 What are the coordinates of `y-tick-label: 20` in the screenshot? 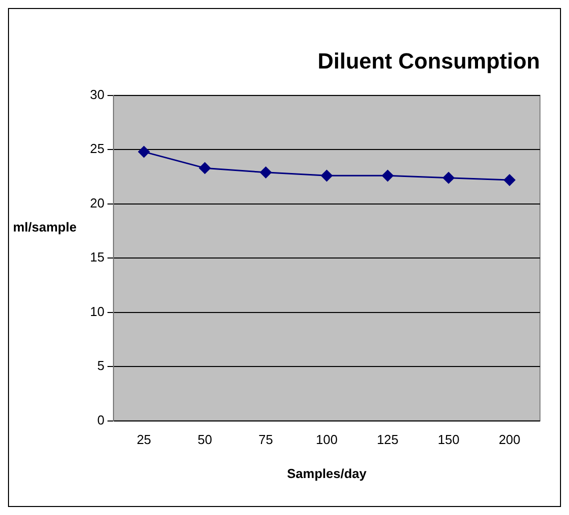 It's located at (97, 202).